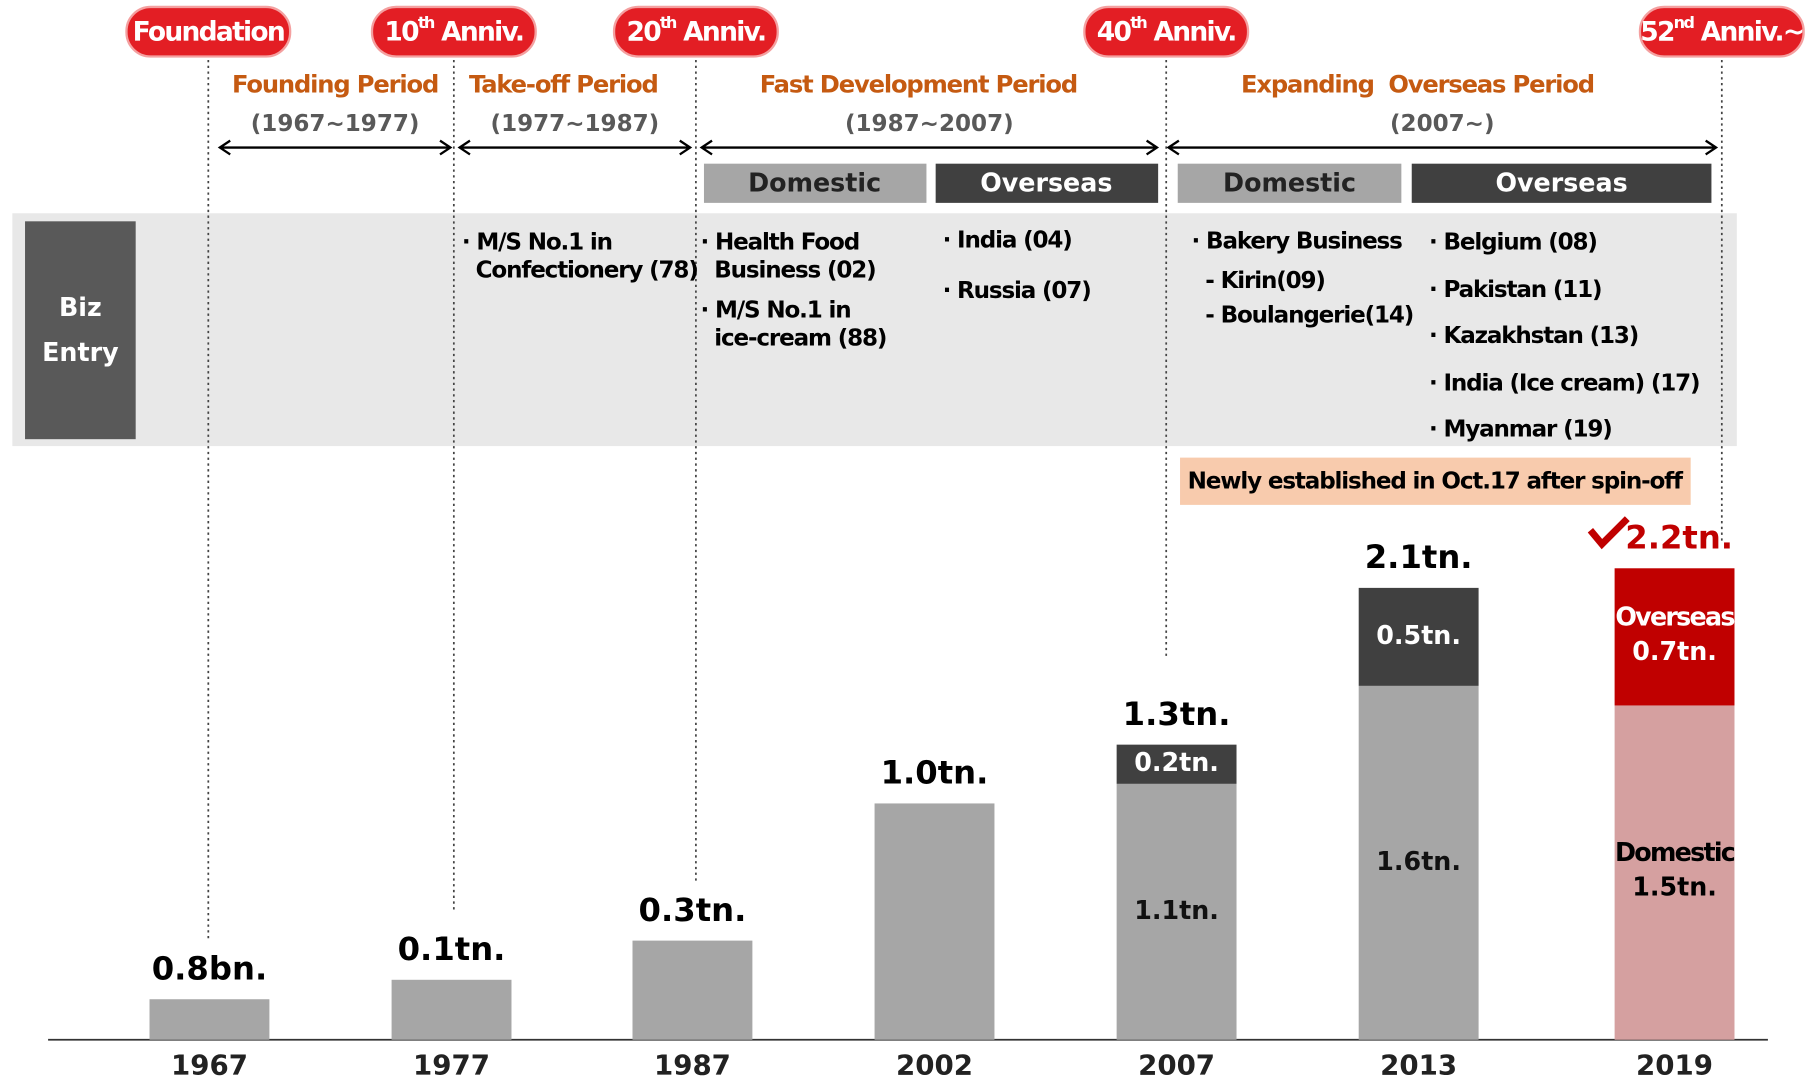 This screenshot has width=1816, height=1087. I want to click on total-label: 1.0tn., so click(935, 773).